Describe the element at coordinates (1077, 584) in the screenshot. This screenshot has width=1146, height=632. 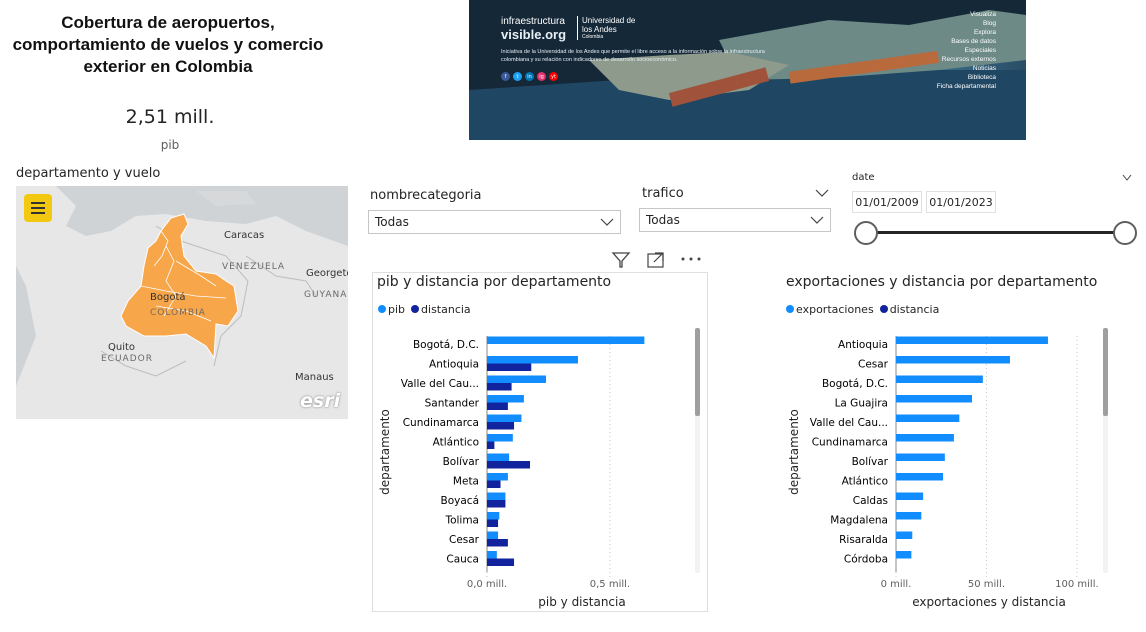
I see `x-tick-label: 100 mill.` at that location.